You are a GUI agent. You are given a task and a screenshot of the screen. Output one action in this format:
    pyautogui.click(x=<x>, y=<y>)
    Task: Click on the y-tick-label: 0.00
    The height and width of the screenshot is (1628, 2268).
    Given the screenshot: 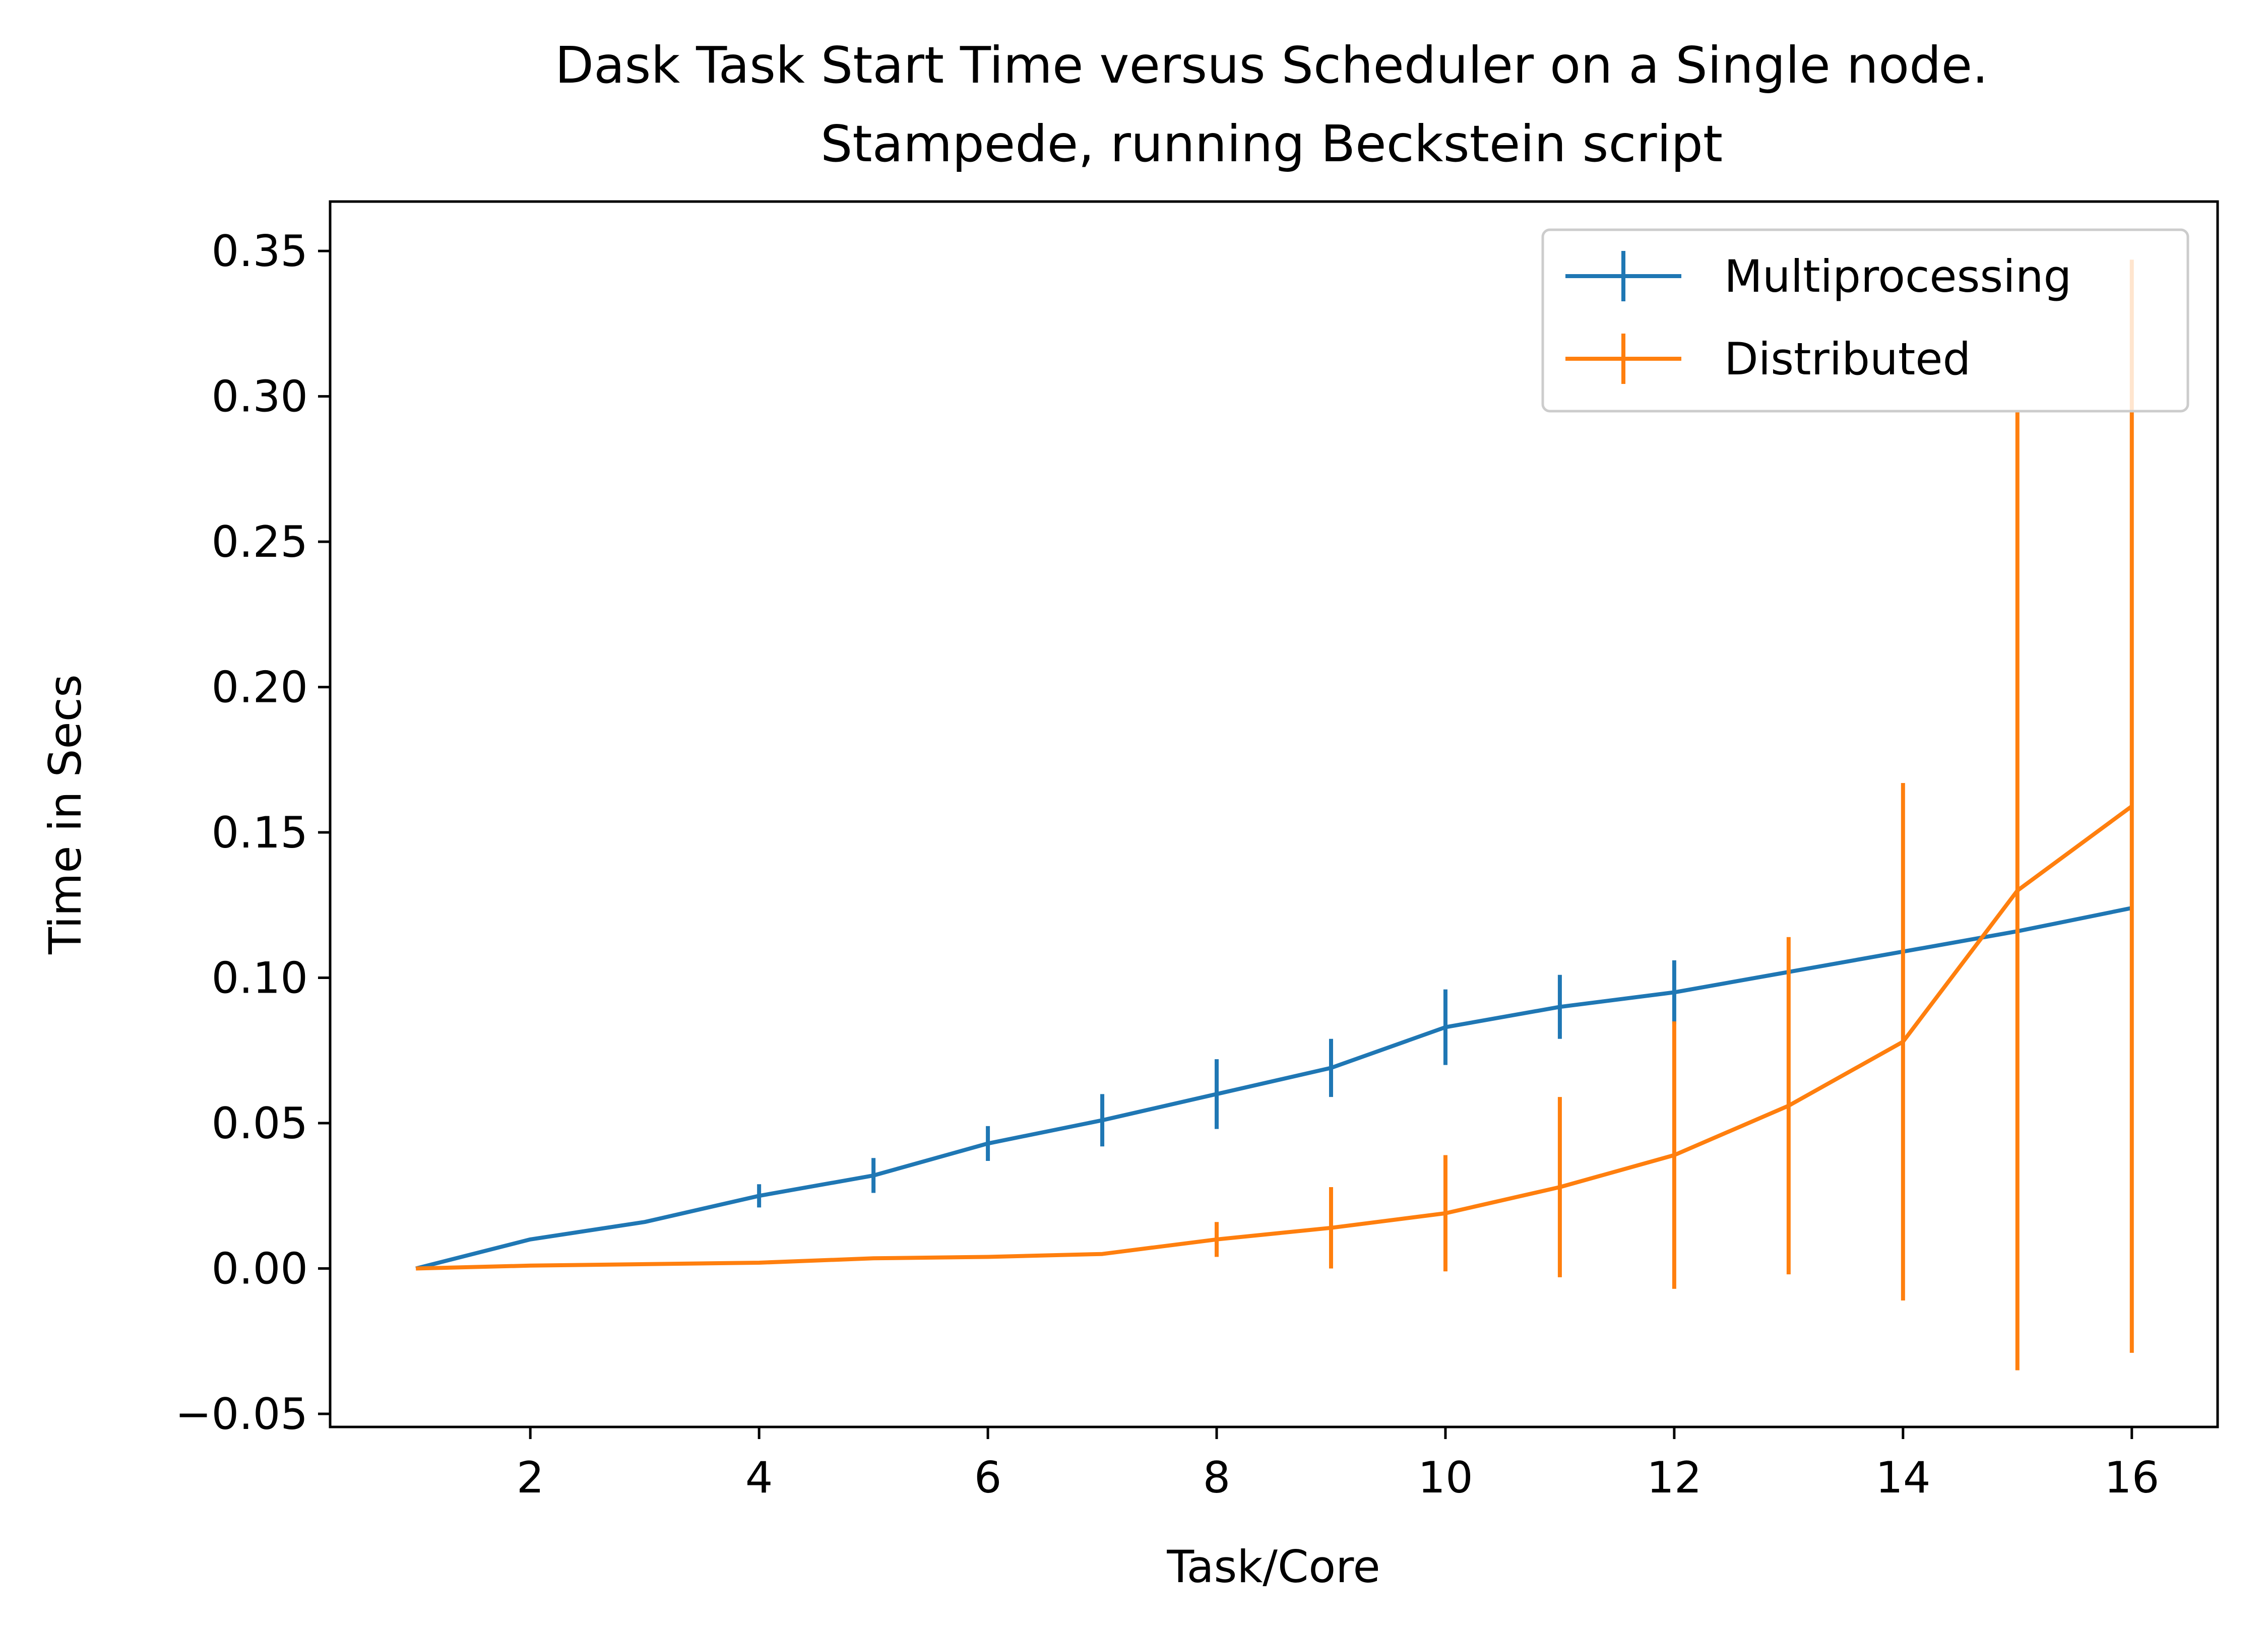 What is the action you would take?
    pyautogui.click(x=260, y=1269)
    